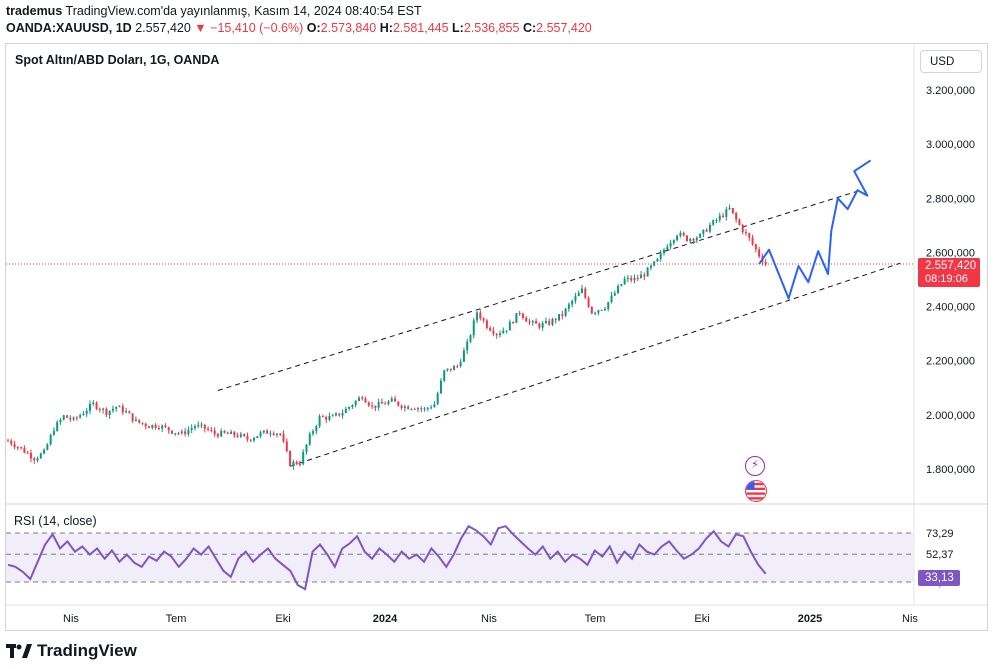  What do you see at coordinates (755, 466) in the screenshot?
I see `lightning-icon: ⚡` at bounding box center [755, 466].